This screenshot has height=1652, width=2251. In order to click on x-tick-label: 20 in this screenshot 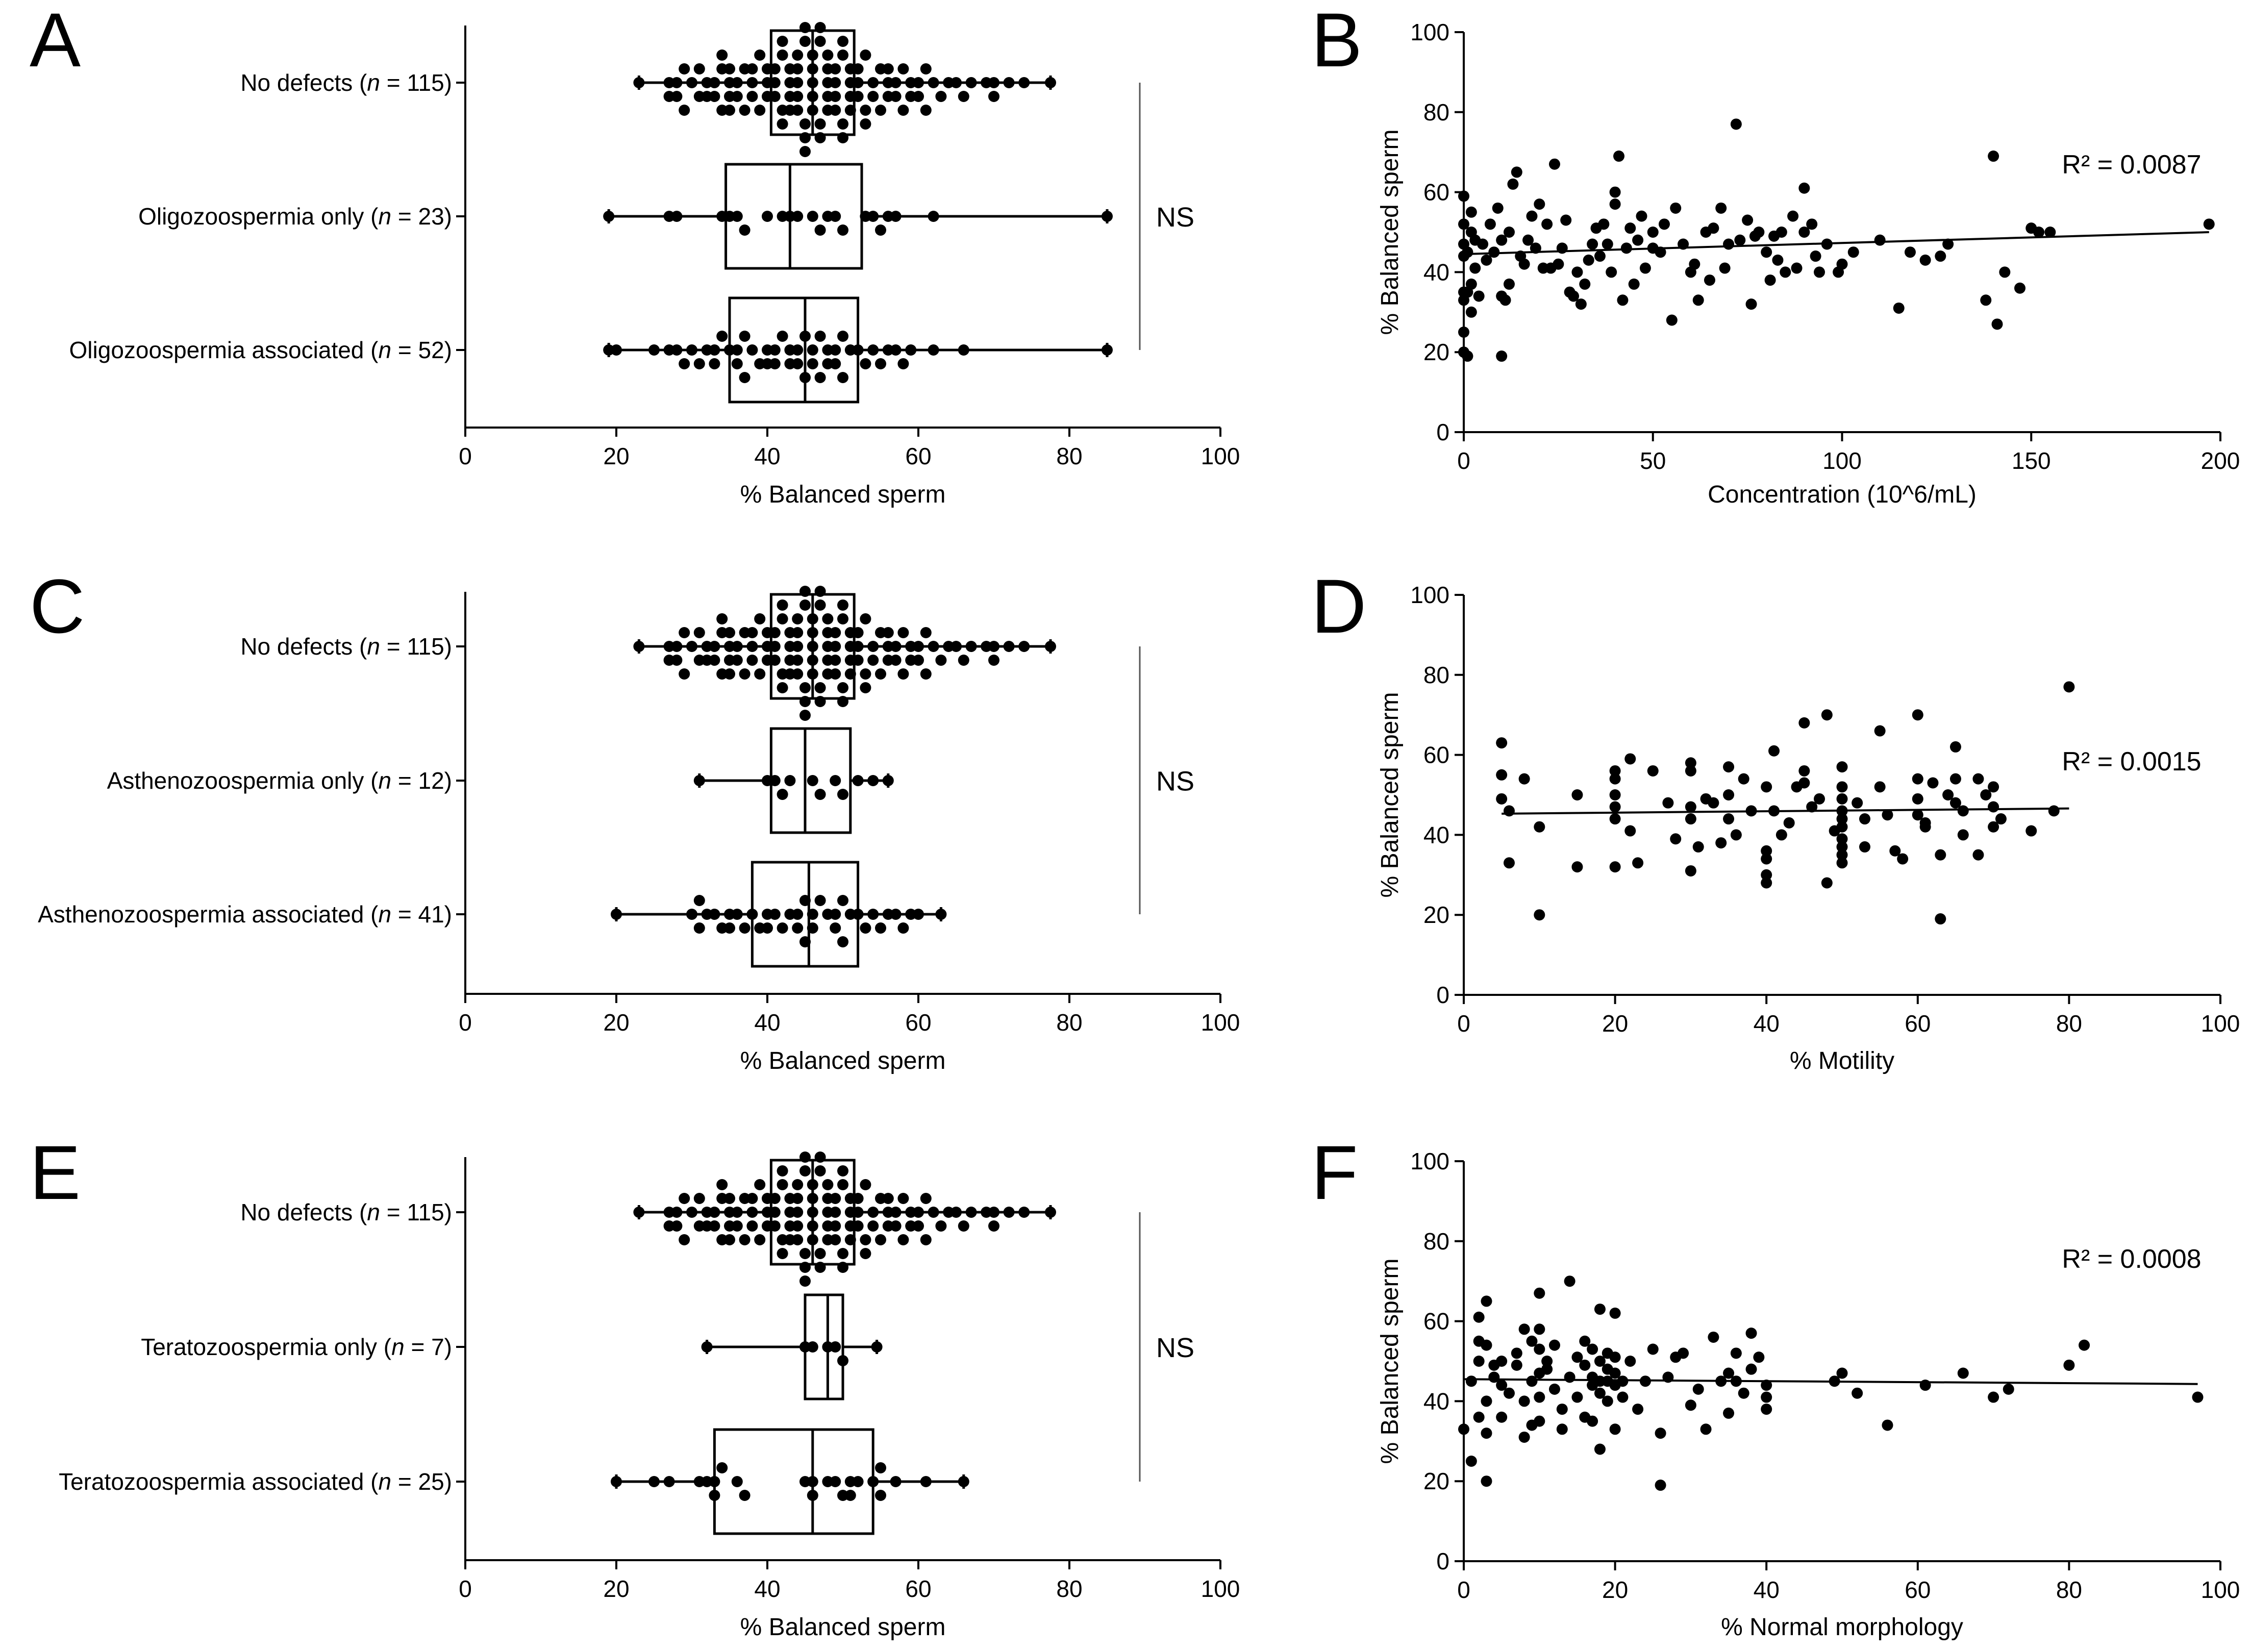, I will do `click(1615, 1023)`.